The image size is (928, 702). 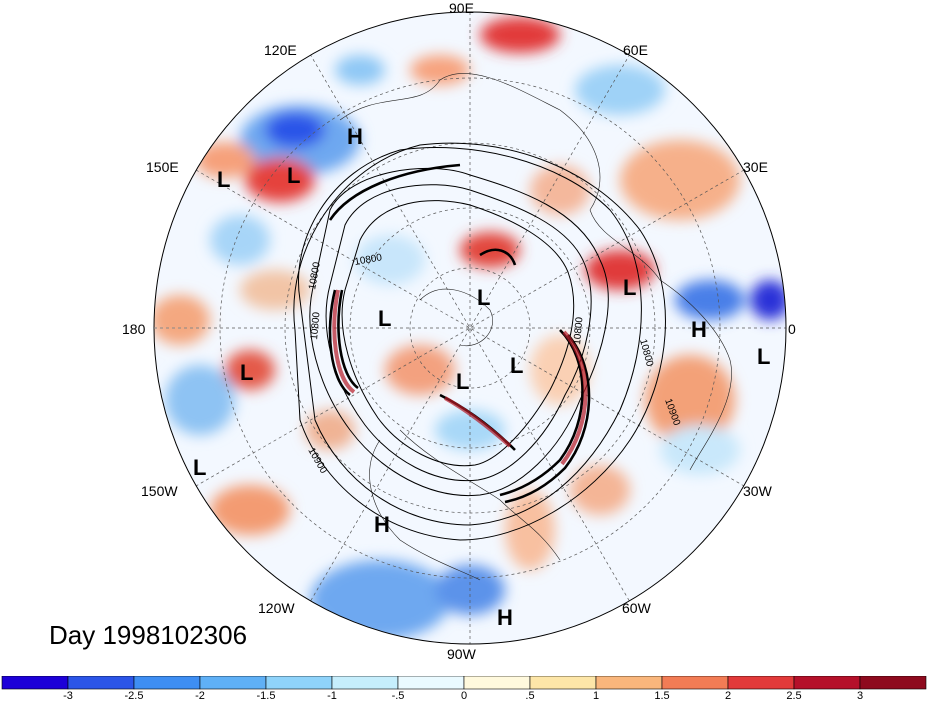 I want to click on longitude-label-150w: 150W, so click(x=159, y=491).